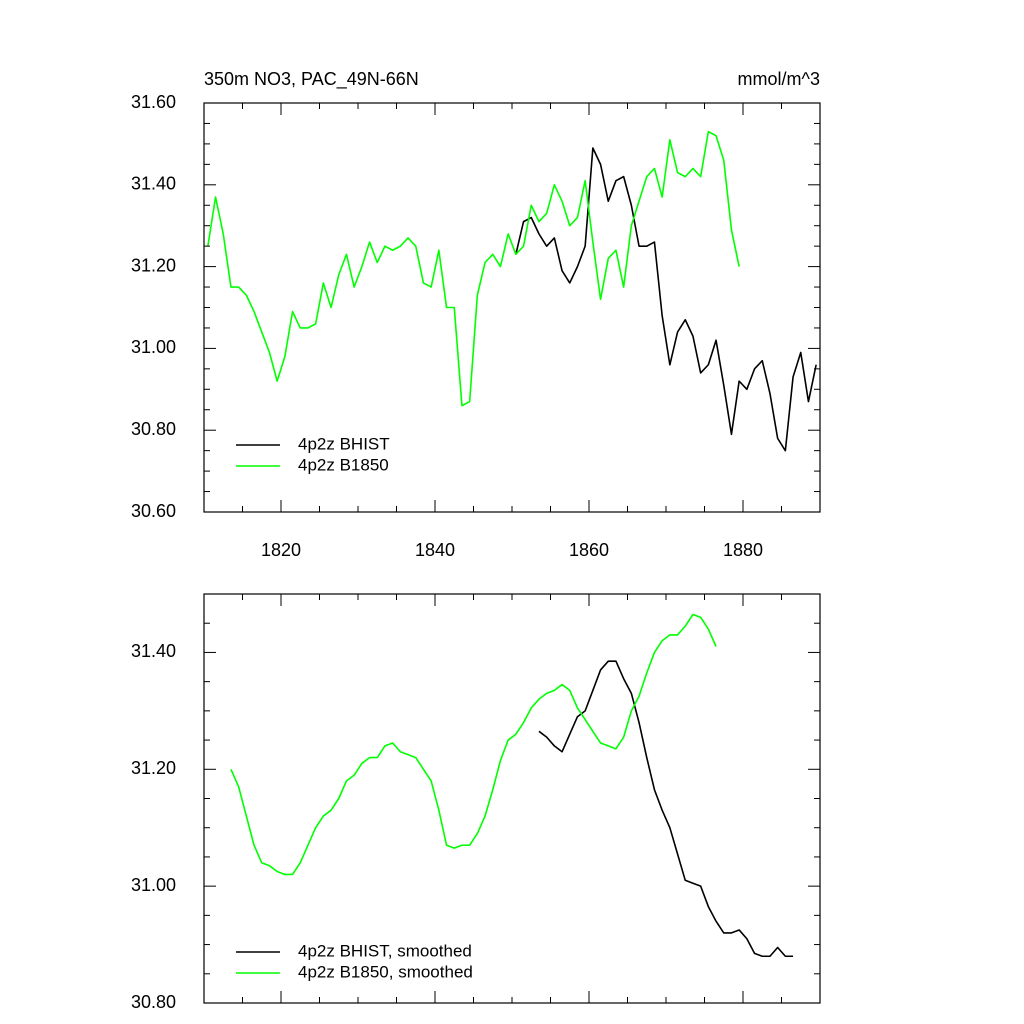 This screenshot has width=1024, height=1024. I want to click on x-tick-label: 1840, so click(435, 550).